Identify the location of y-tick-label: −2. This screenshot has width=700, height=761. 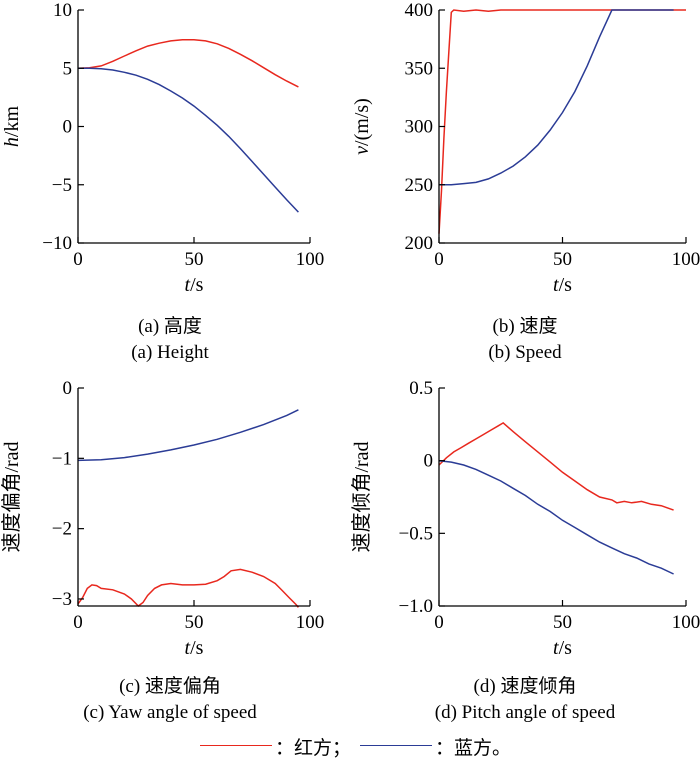
(62, 529).